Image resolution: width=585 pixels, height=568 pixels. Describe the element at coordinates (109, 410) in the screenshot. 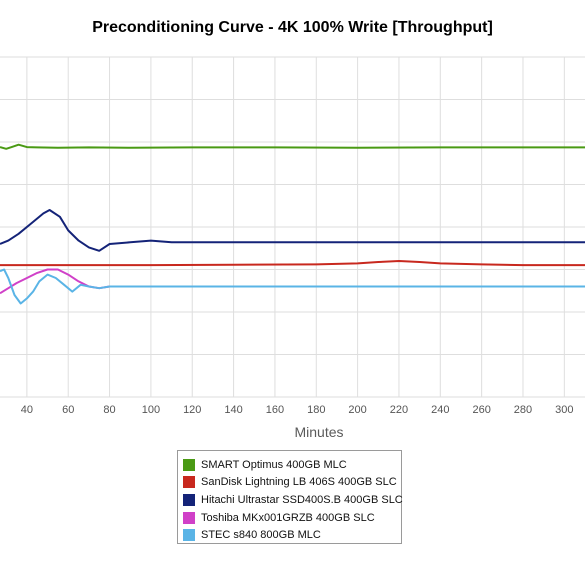

I see `x-tick-label: 80` at that location.